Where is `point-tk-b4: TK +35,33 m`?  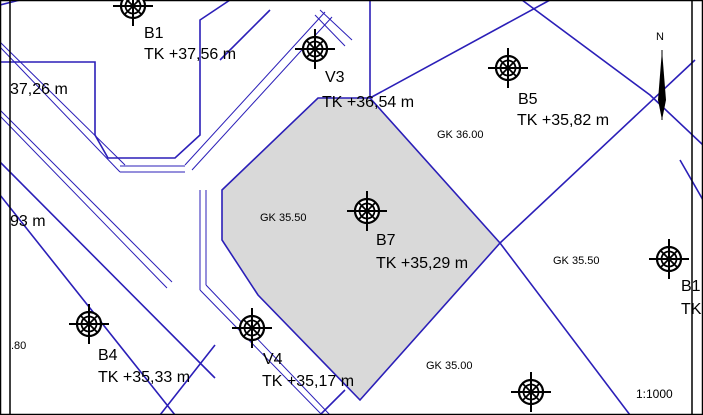
point-tk-b4: TK +35,33 m is located at coordinates (144, 377).